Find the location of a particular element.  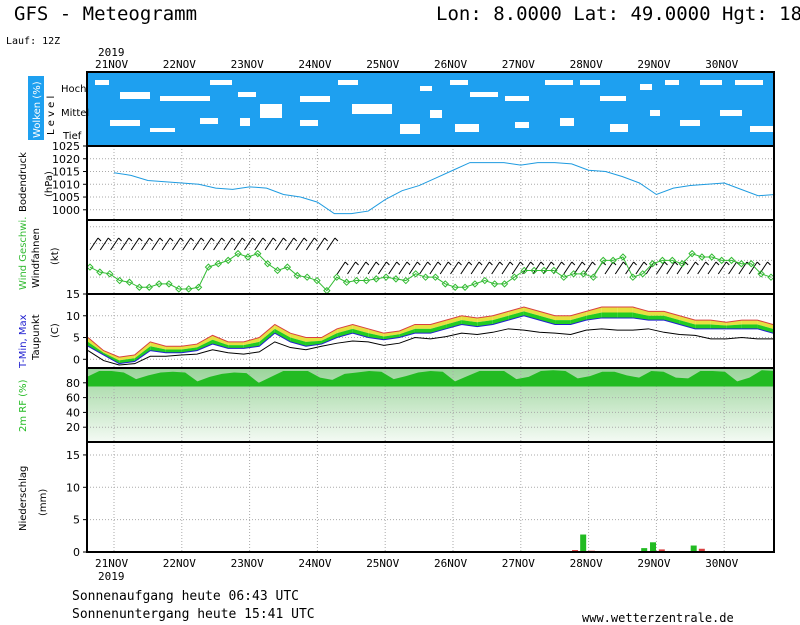

temperature-ticks: 0 5 10 15 is located at coordinates (76, 327).